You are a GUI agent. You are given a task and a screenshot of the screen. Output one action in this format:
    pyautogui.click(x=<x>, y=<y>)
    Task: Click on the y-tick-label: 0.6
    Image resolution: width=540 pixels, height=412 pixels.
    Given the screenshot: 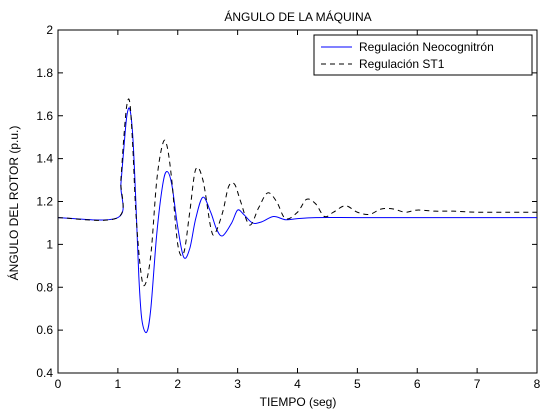 What is the action you would take?
    pyautogui.click(x=44, y=330)
    